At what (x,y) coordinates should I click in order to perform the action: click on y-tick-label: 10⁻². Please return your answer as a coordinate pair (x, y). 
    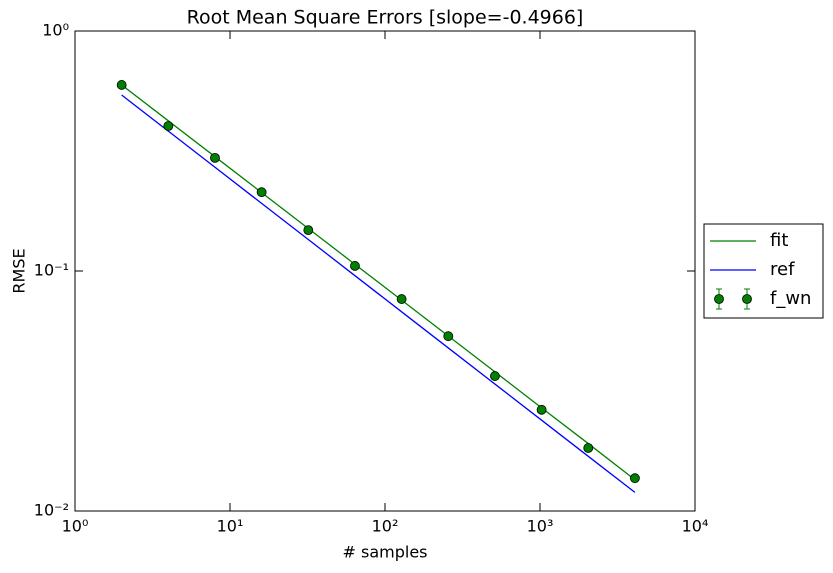
    Looking at the image, I should click on (51, 510).